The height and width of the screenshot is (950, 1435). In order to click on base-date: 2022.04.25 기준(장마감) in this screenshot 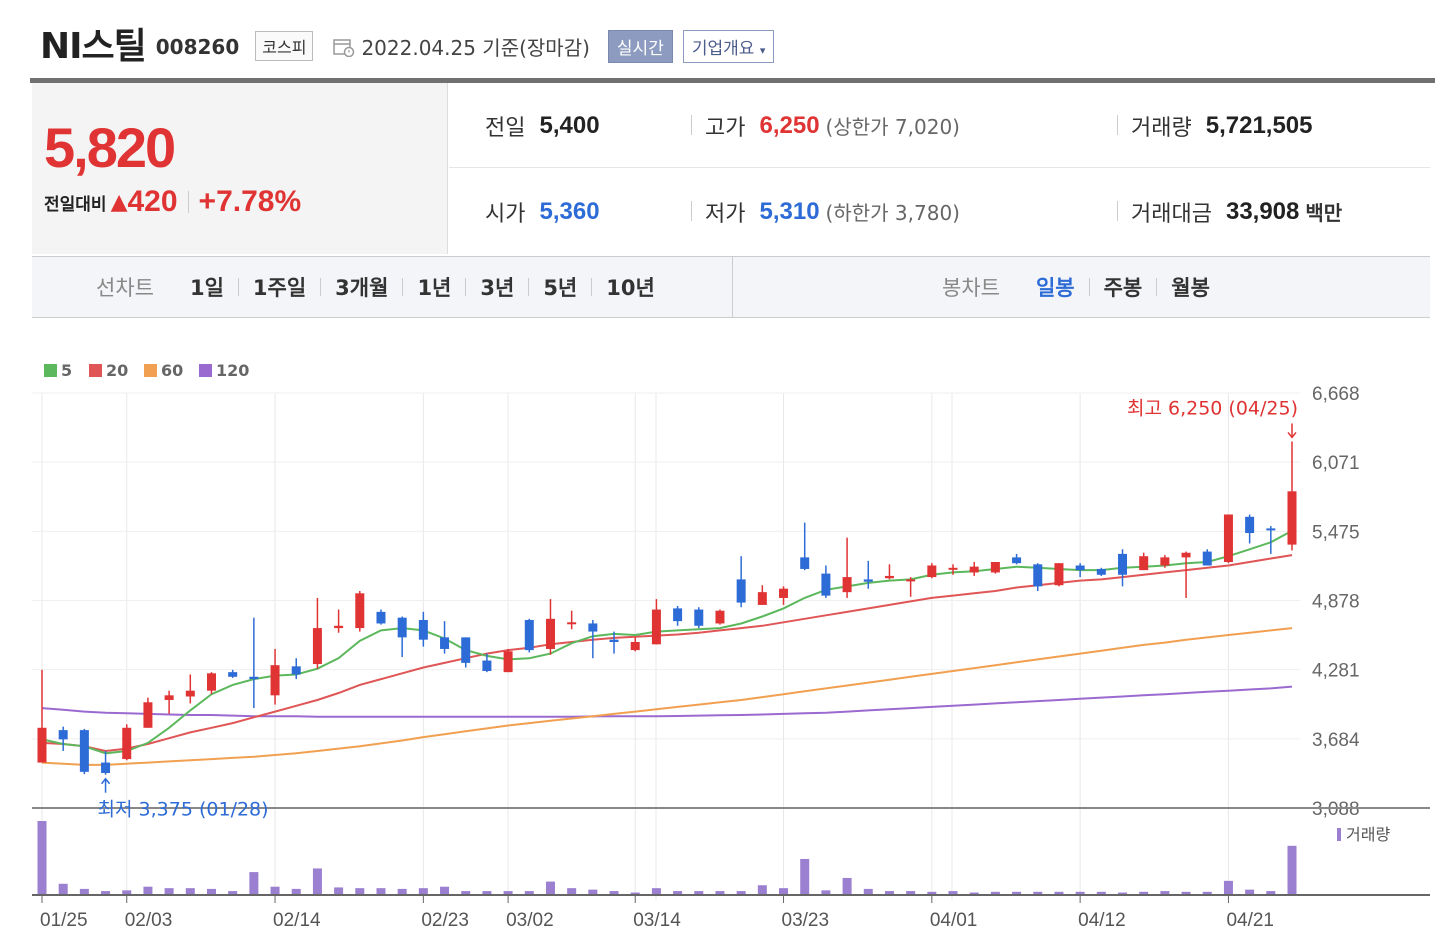, I will do `click(475, 47)`.